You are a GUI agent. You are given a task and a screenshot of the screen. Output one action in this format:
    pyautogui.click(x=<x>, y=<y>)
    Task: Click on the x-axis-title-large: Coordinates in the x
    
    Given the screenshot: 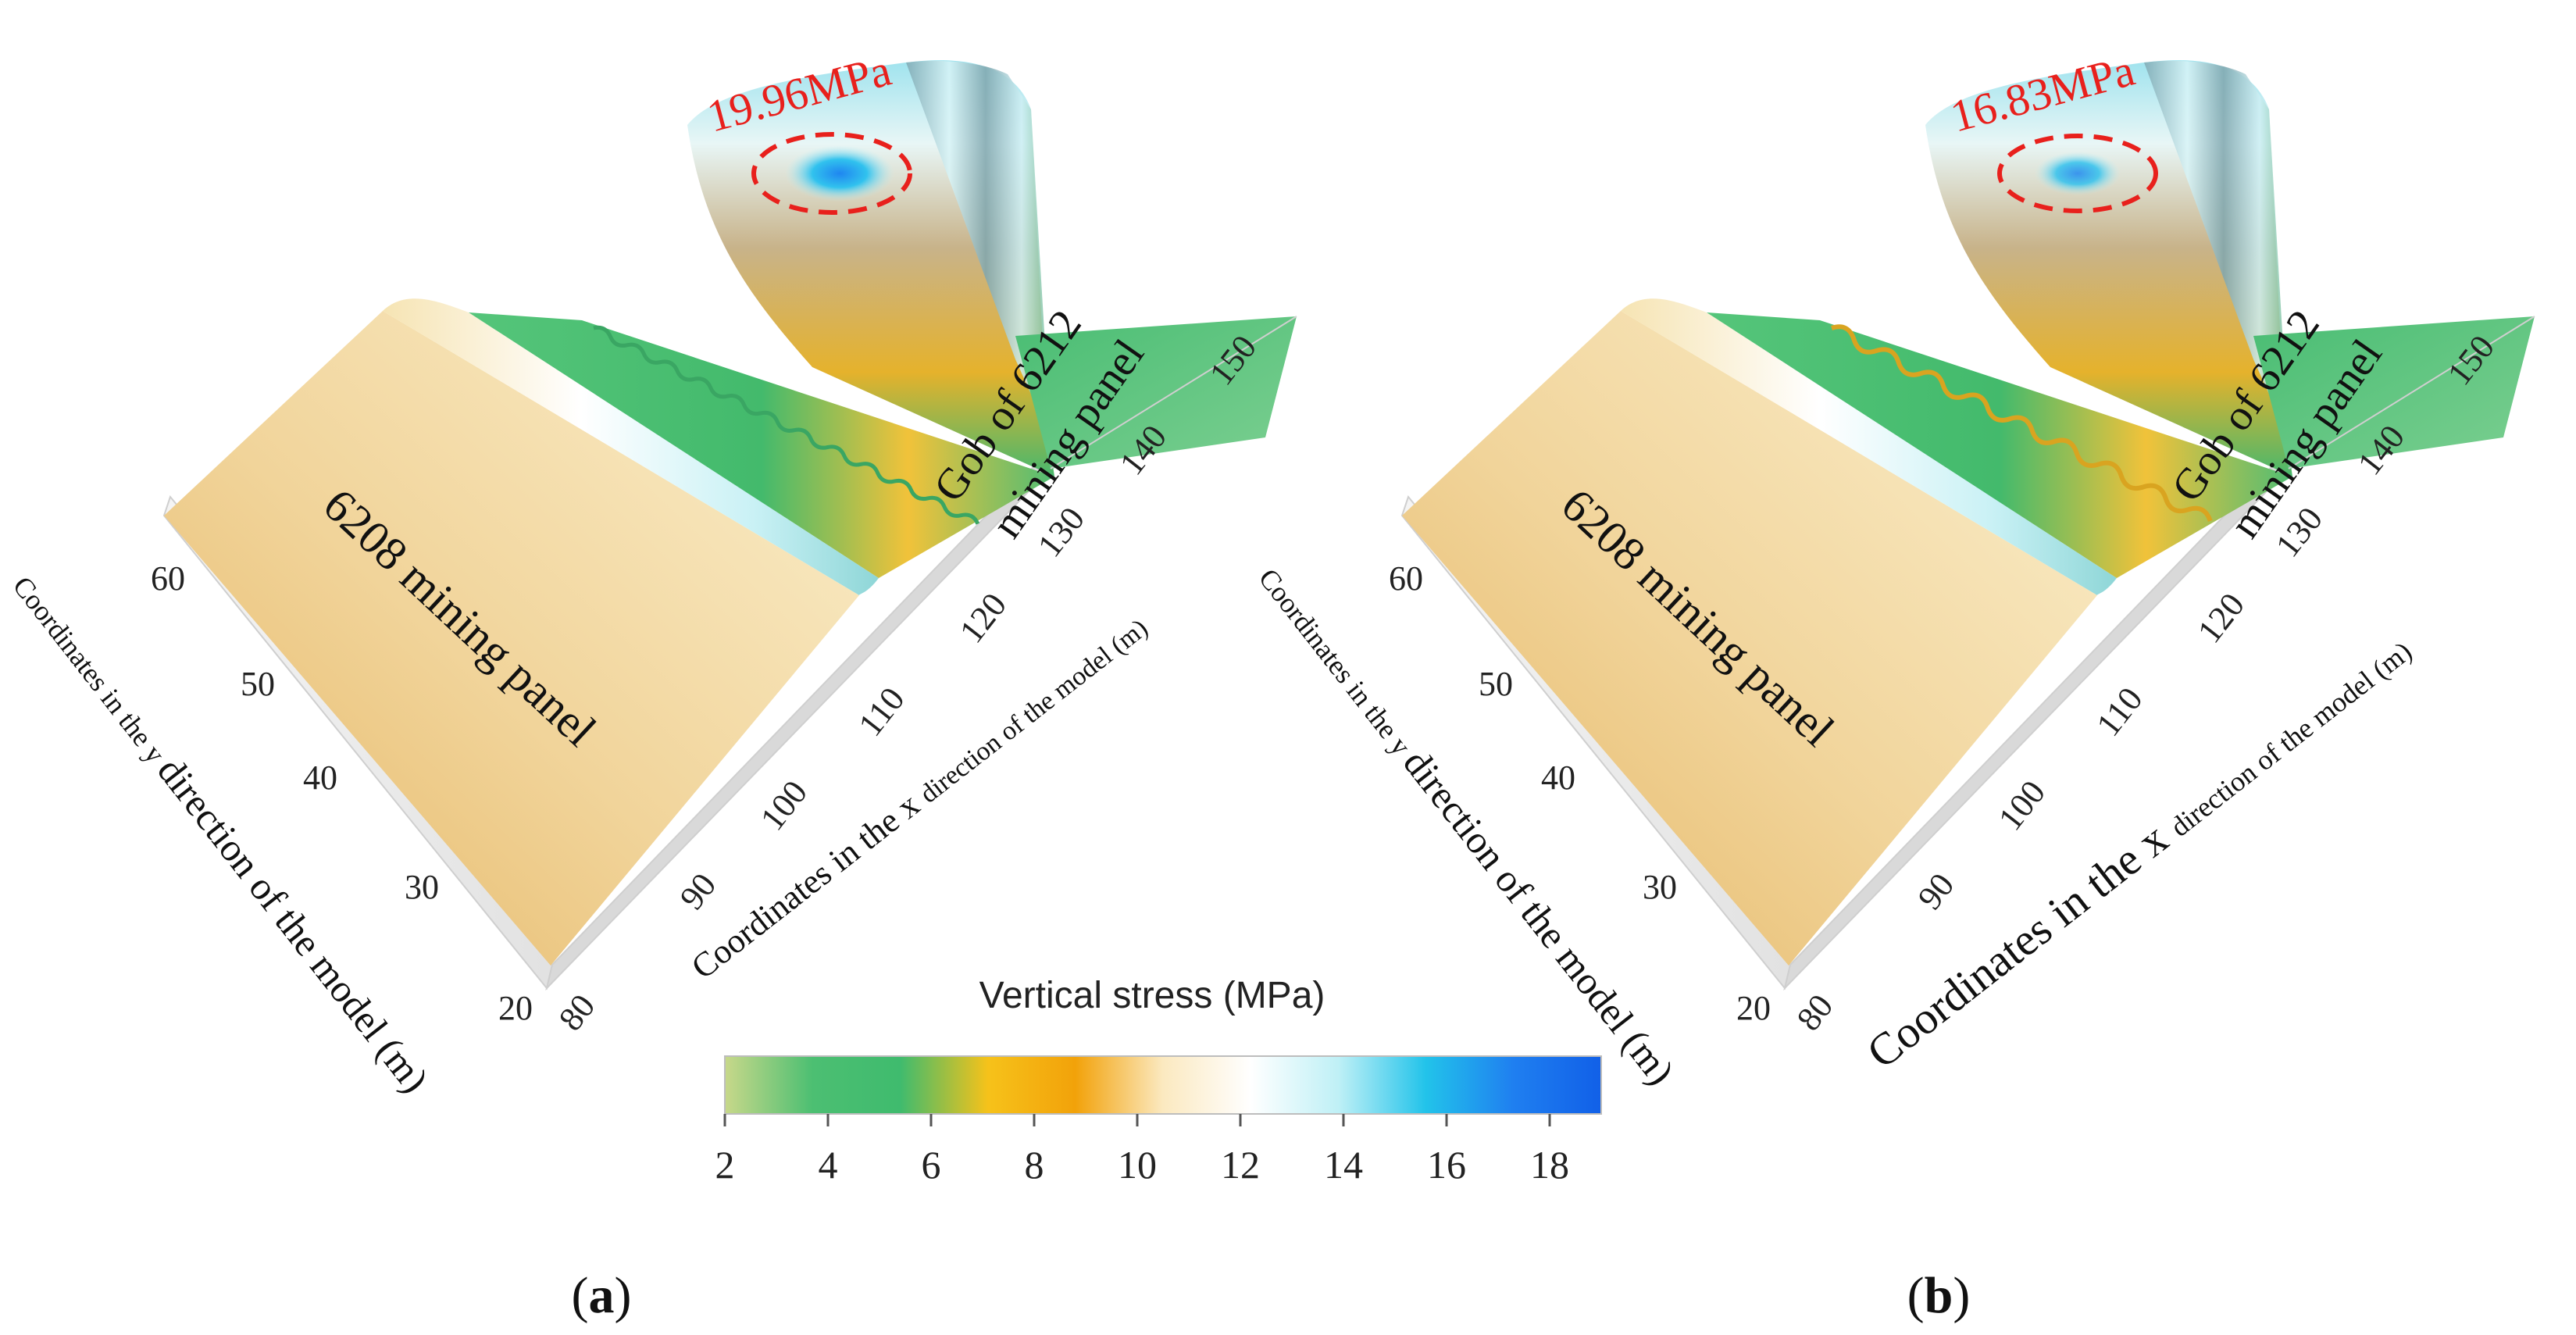 What is the action you would take?
    pyautogui.click(x=808, y=883)
    